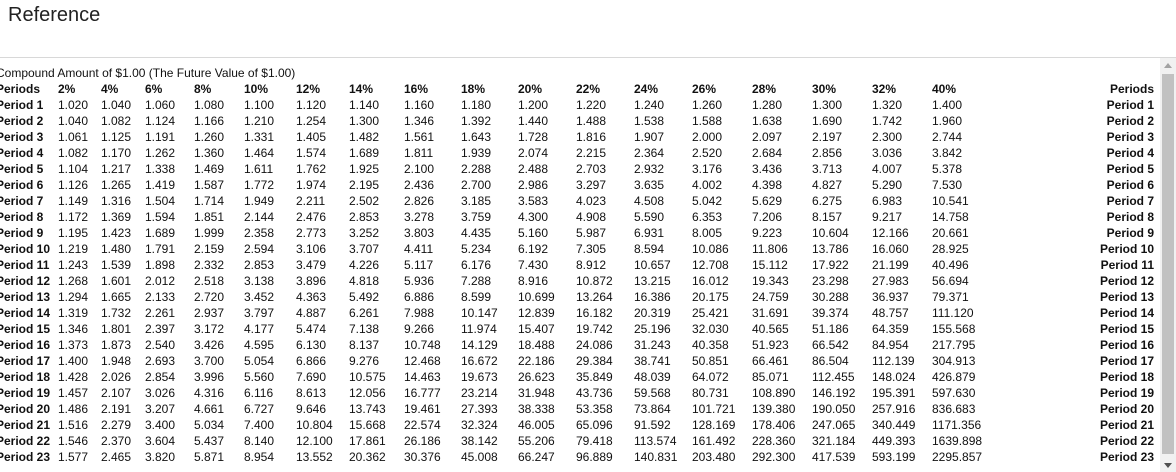  What do you see at coordinates (116, 265) in the screenshot?
I see `factor-cell: 1.539` at bounding box center [116, 265].